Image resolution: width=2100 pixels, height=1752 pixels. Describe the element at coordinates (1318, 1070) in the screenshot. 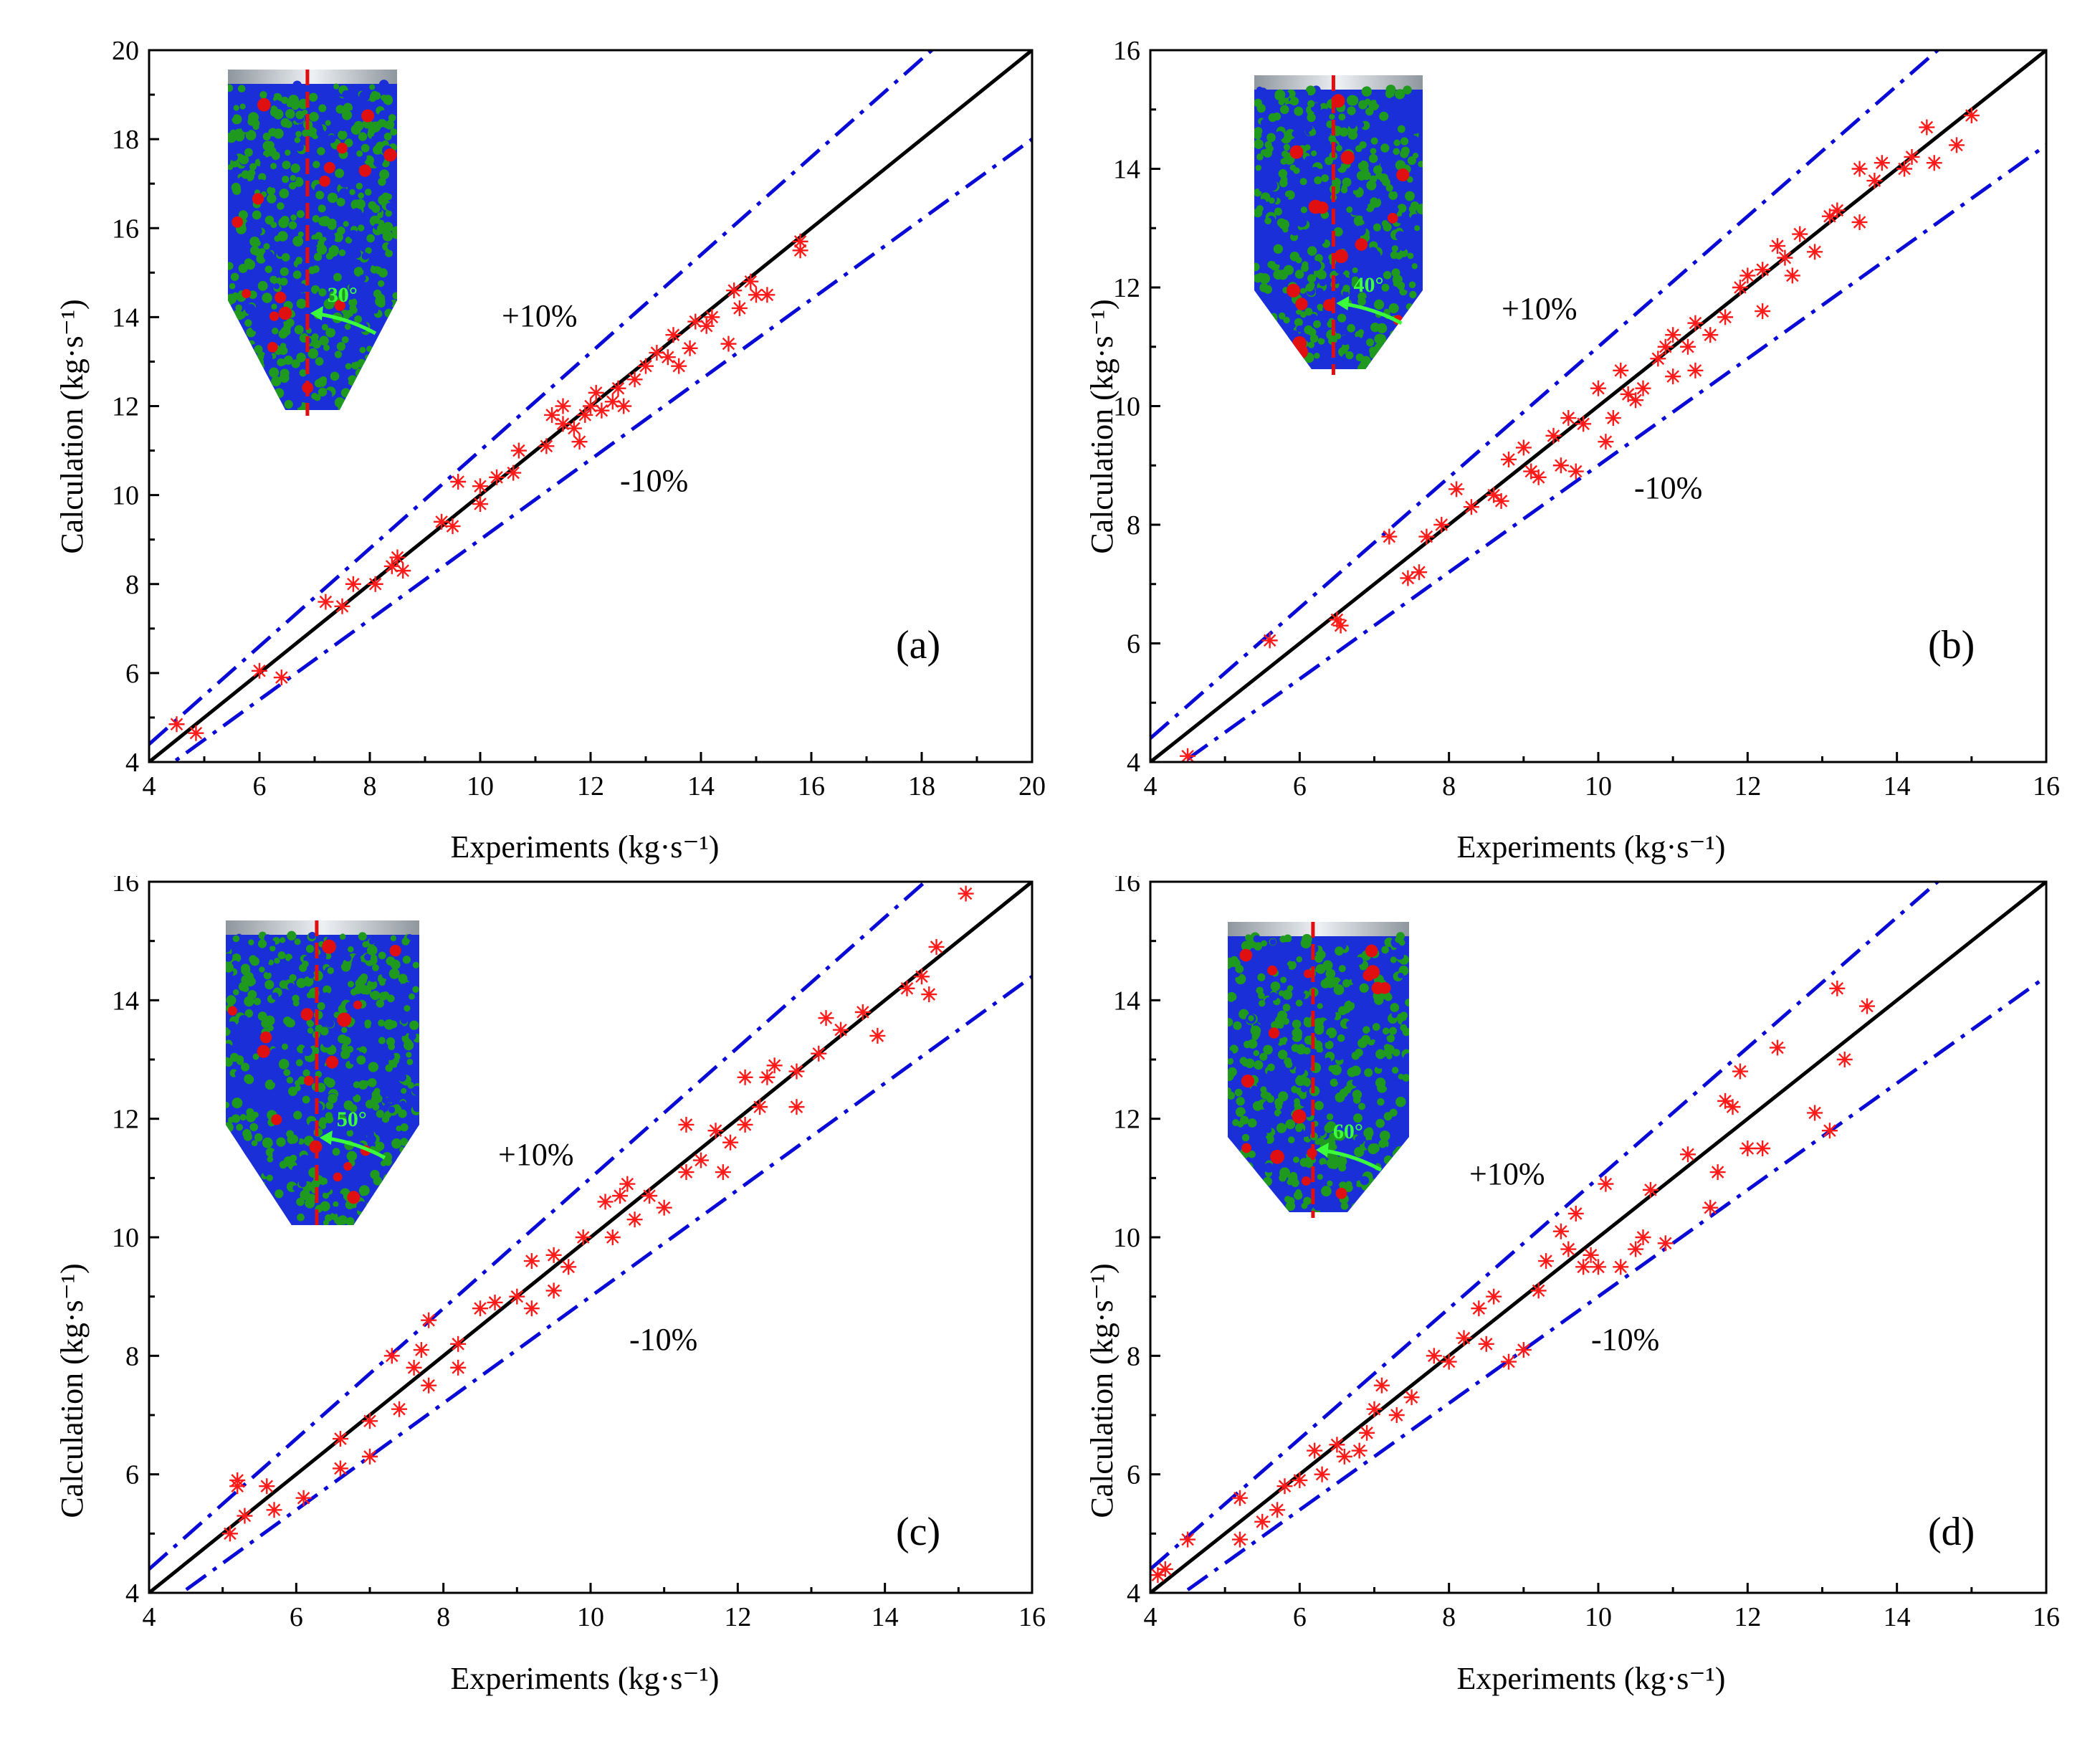

I see `hopper-inset: 60°` at that location.